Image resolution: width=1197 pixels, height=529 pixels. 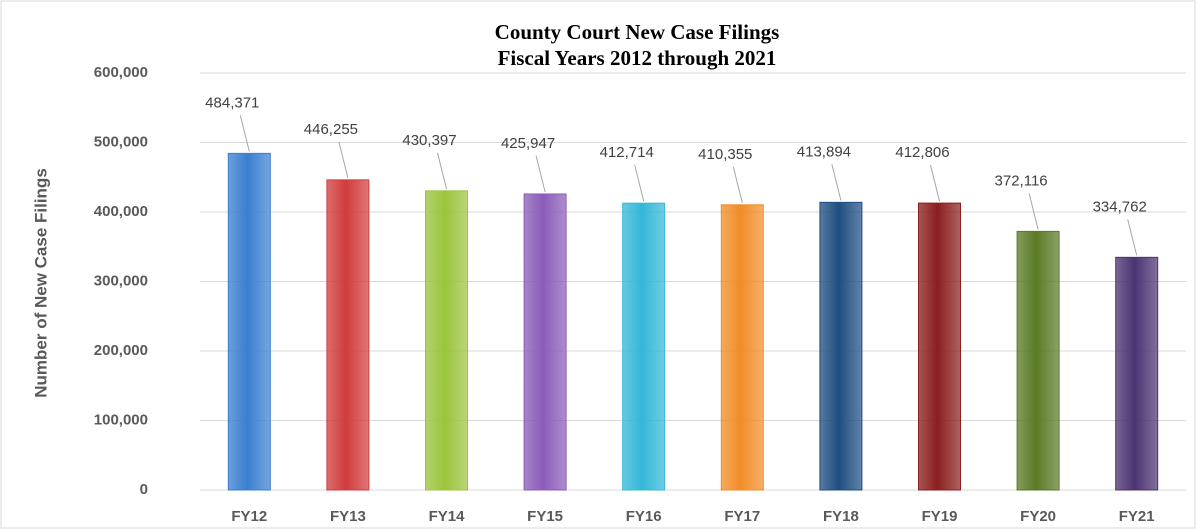 I want to click on y-axis-label: Number of New Case Filings, so click(x=40, y=283).